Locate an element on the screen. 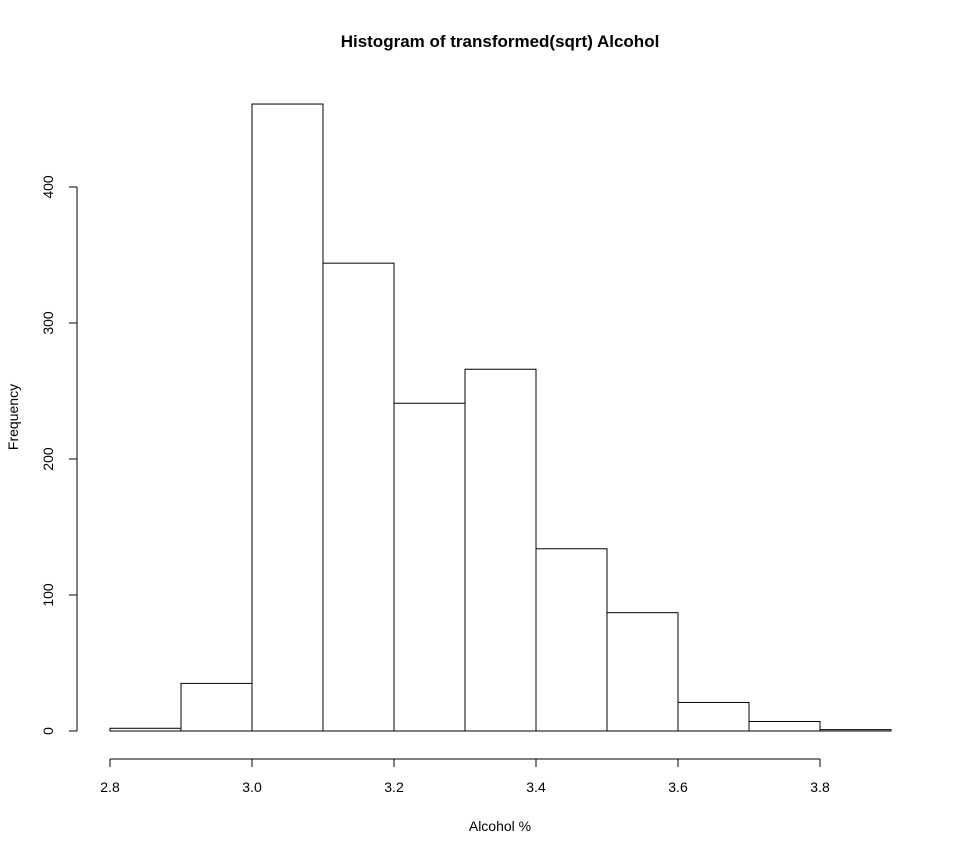 The width and height of the screenshot is (963, 855). x-axis-label: Alcohol % is located at coordinates (500, 826).